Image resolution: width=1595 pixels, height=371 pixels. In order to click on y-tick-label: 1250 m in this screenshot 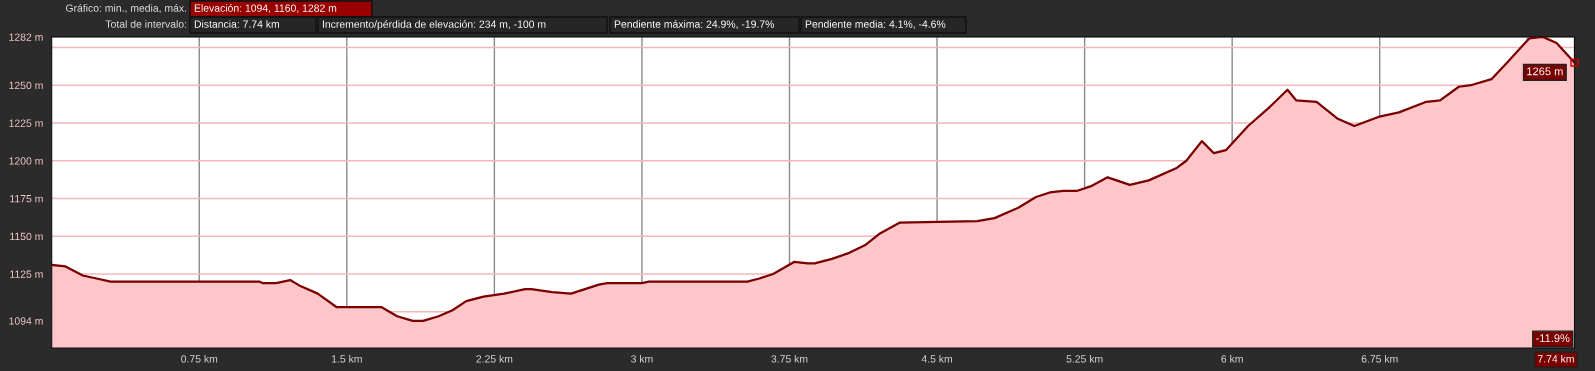, I will do `click(26, 85)`.